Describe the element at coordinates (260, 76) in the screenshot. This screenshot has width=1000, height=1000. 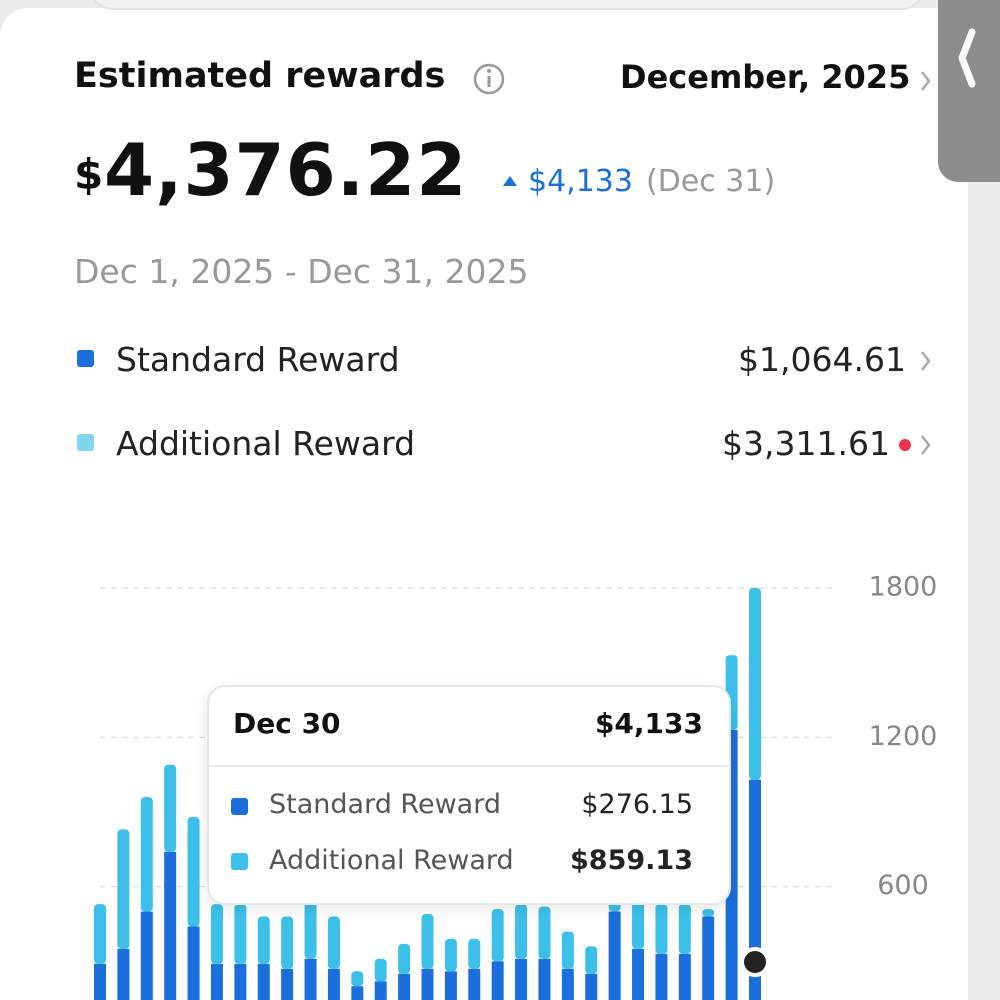
I see `title: Estimated rewards` at that location.